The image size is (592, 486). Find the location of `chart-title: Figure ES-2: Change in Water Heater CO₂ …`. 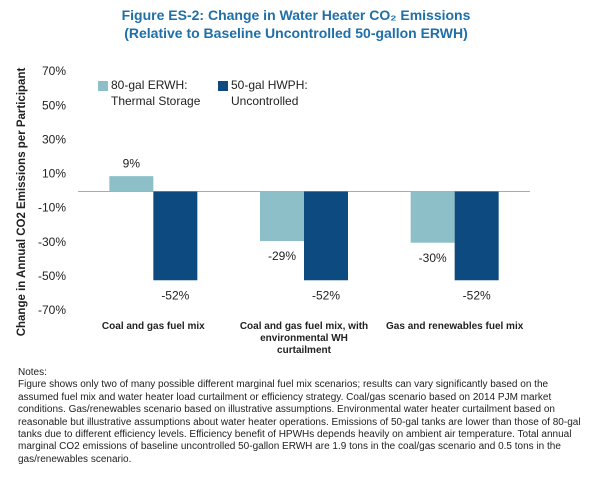

chart-title: Figure ES-2: Change in Water Heater CO₂ … is located at coordinates (296, 15).